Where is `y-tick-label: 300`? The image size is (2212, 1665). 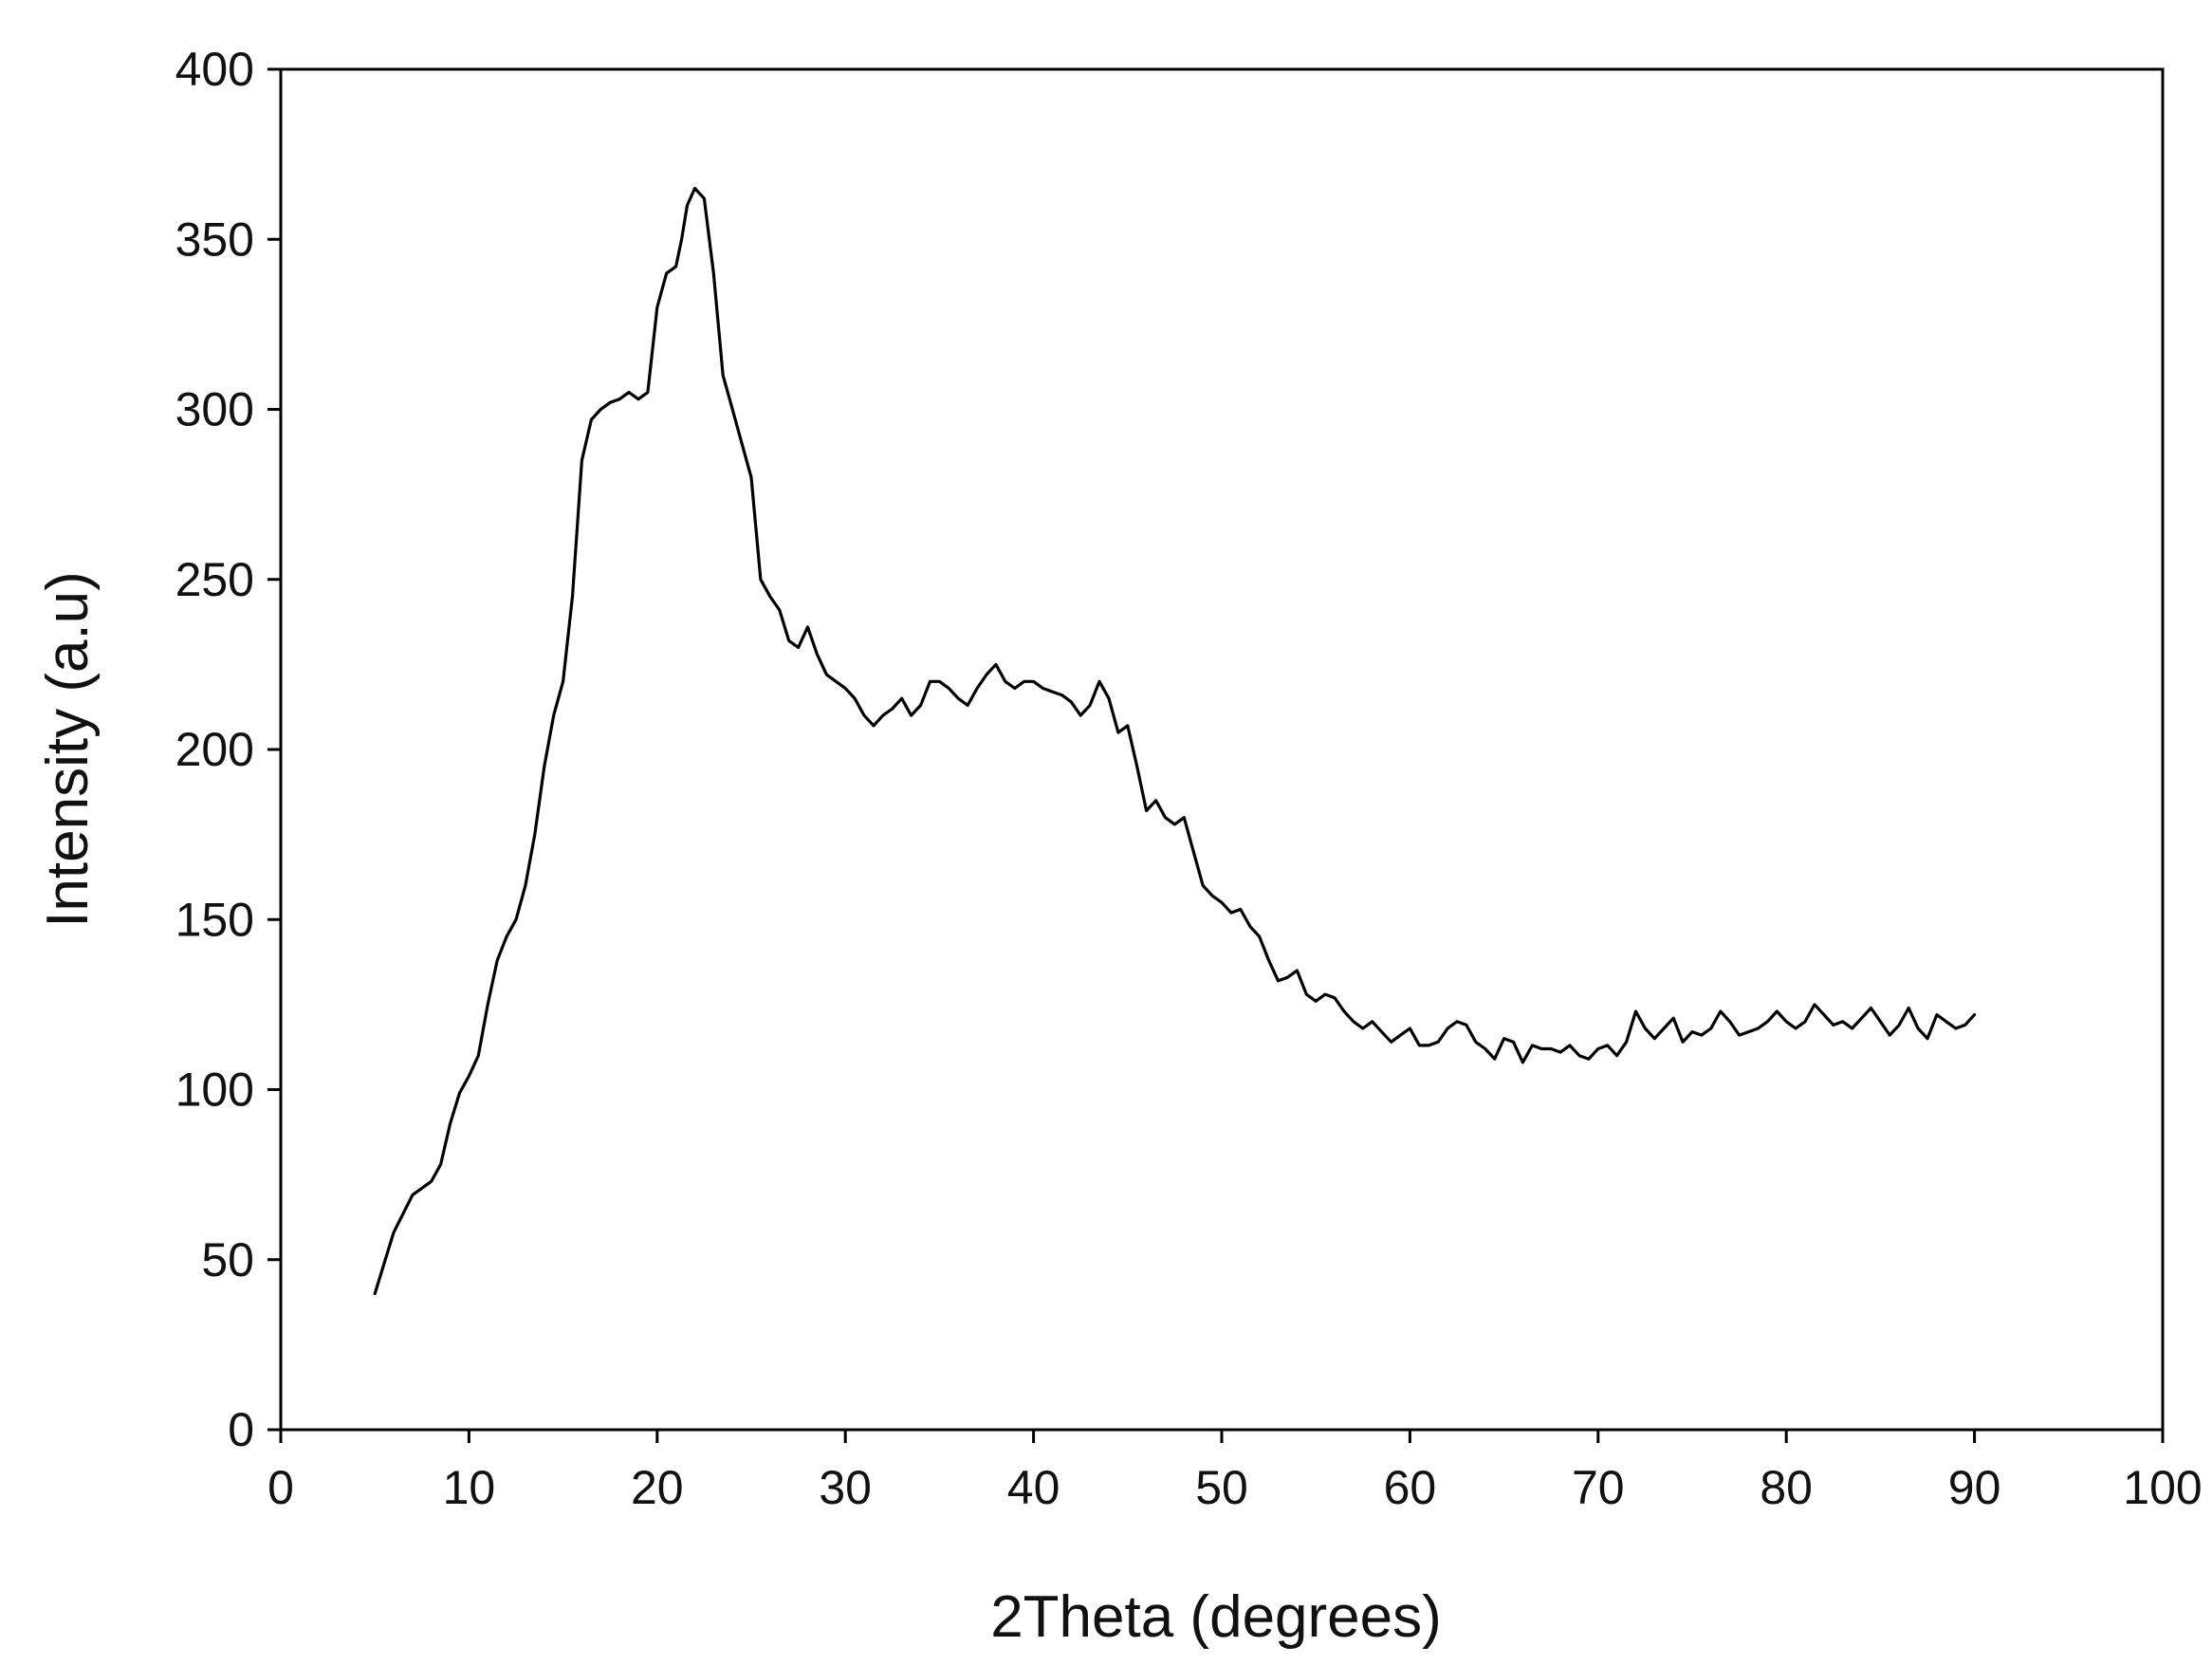 y-tick-label: 300 is located at coordinates (214, 409).